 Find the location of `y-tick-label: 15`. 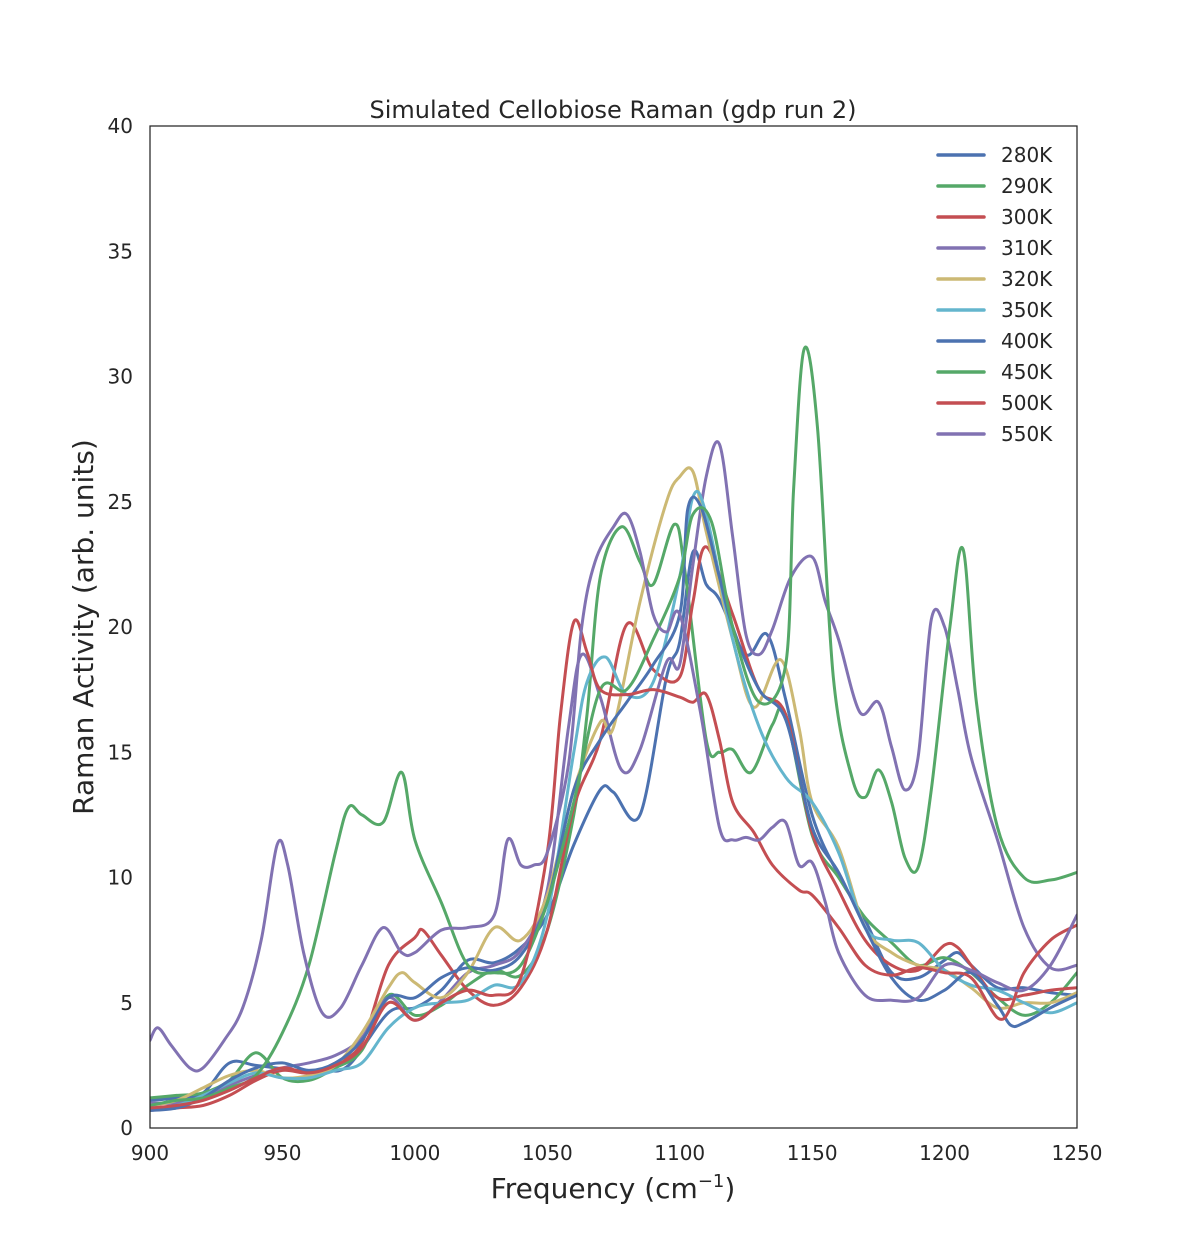

y-tick-label: 15 is located at coordinates (120, 752).